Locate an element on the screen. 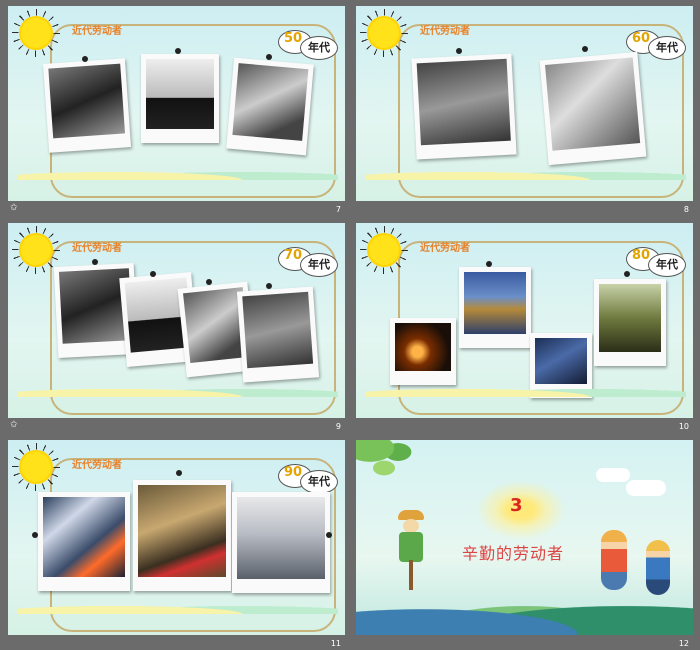 This screenshot has height=650, width=700. decade-cloud: 50 年代 is located at coordinates (308, 43).